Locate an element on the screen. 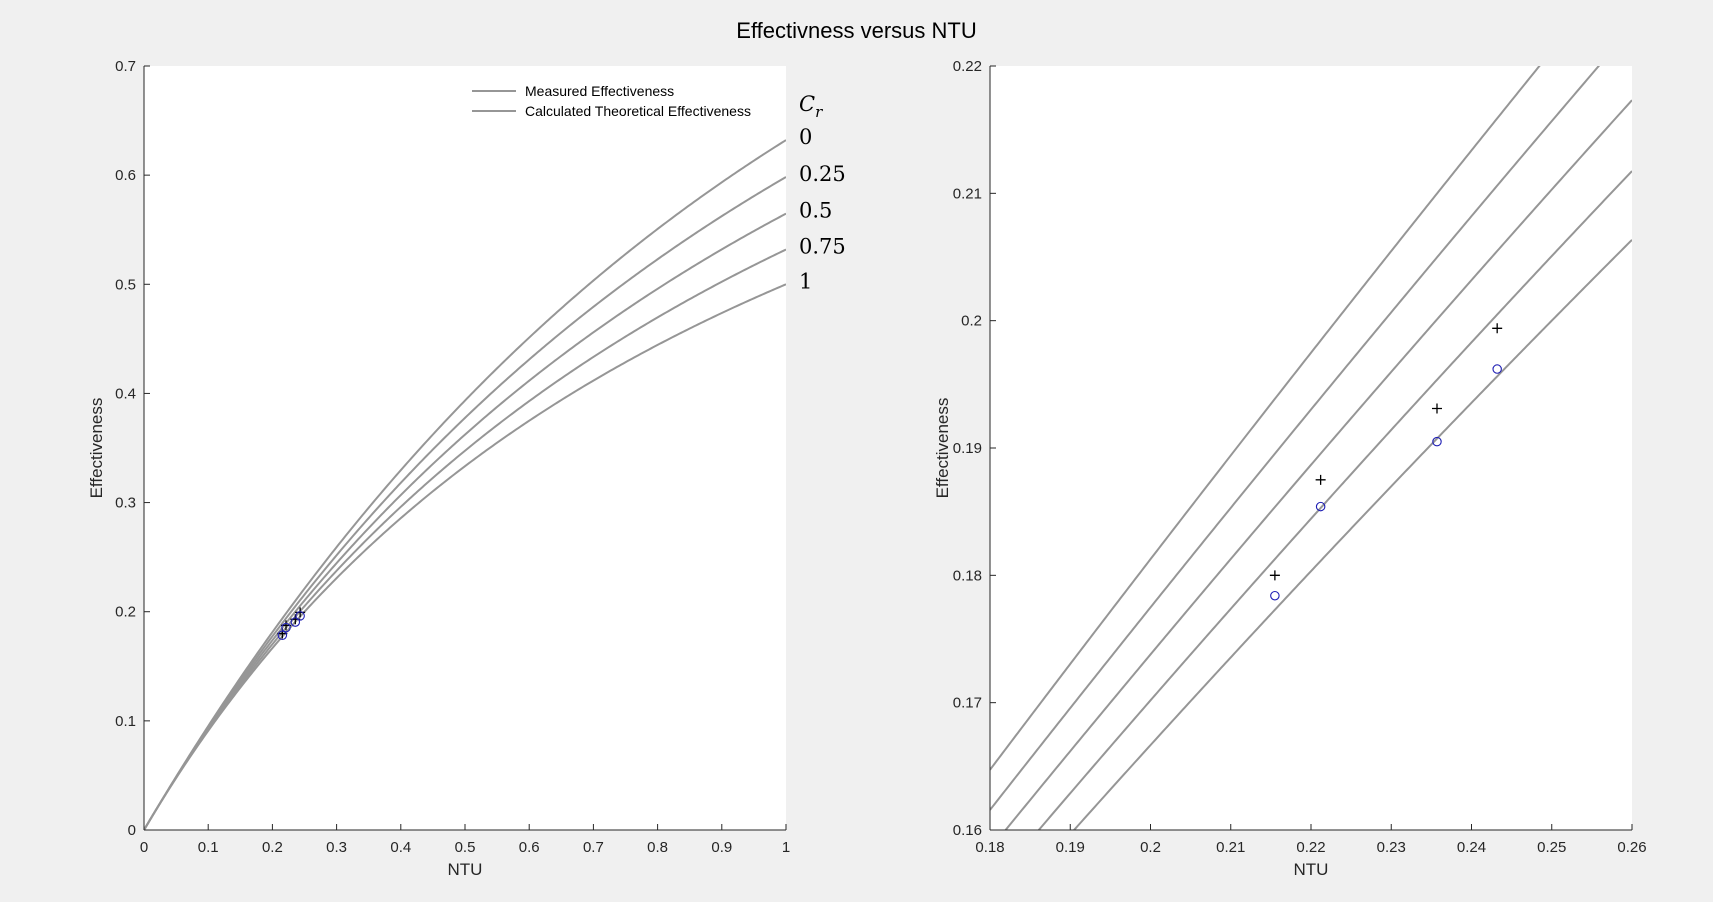  x-tick-label: 0.18 is located at coordinates (989, 847).